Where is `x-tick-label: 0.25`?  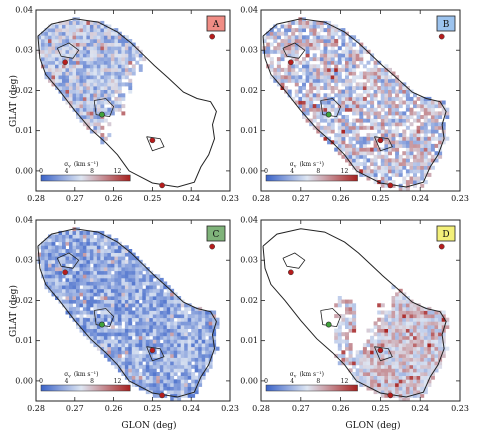 x-tick-label: 0.25 is located at coordinates (380, 198).